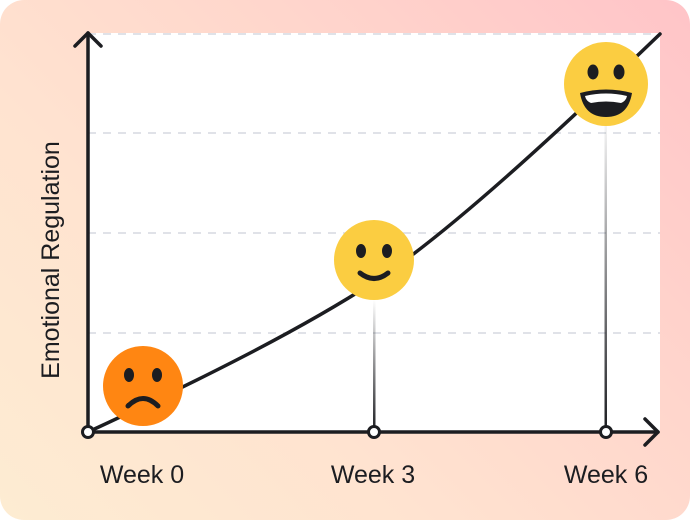  Describe the element at coordinates (651, 432) in the screenshot. I see `x-axis-arrow-icon` at that location.